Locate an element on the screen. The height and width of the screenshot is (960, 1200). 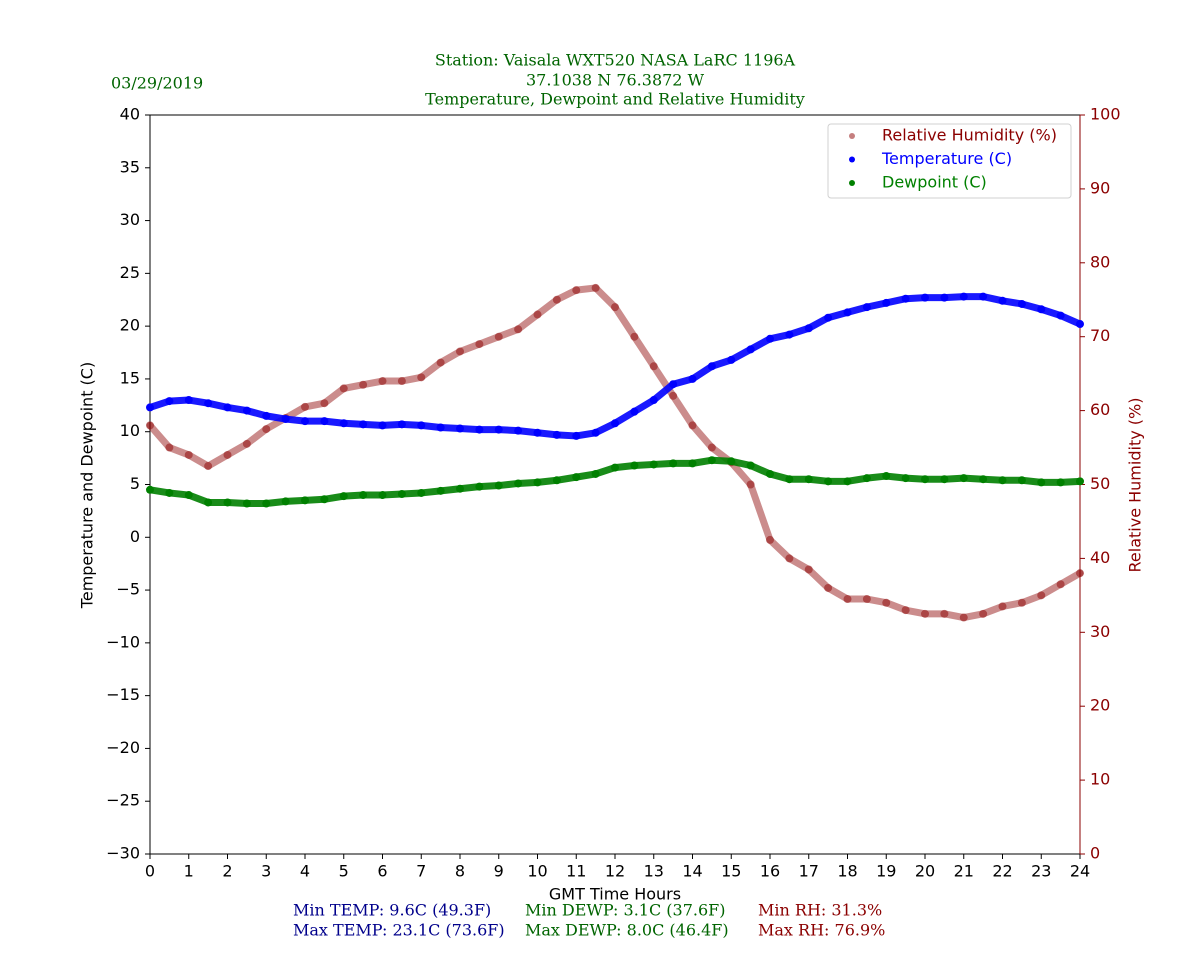
y-tick-label: −20 is located at coordinates (123, 747).